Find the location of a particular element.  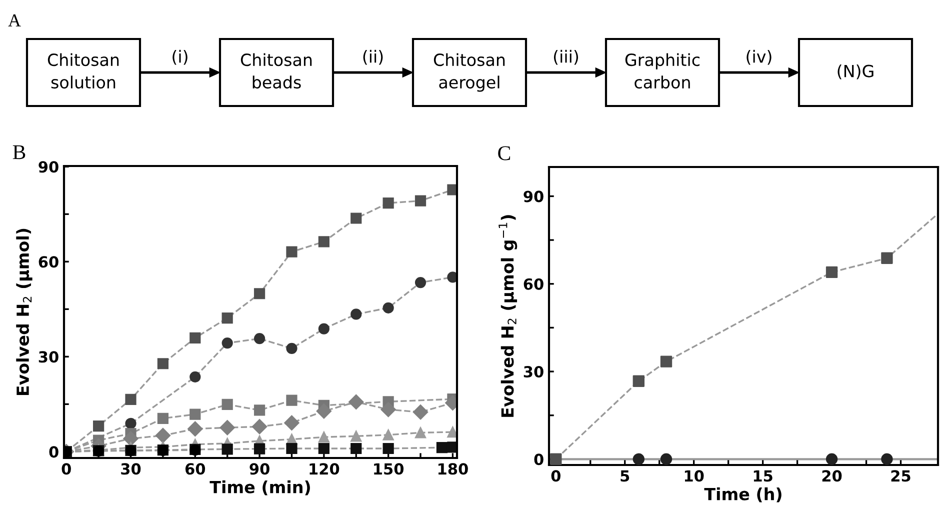

y-axis-title: Evolved H$_{2}$ (µmol) is located at coordinates (24, 312).